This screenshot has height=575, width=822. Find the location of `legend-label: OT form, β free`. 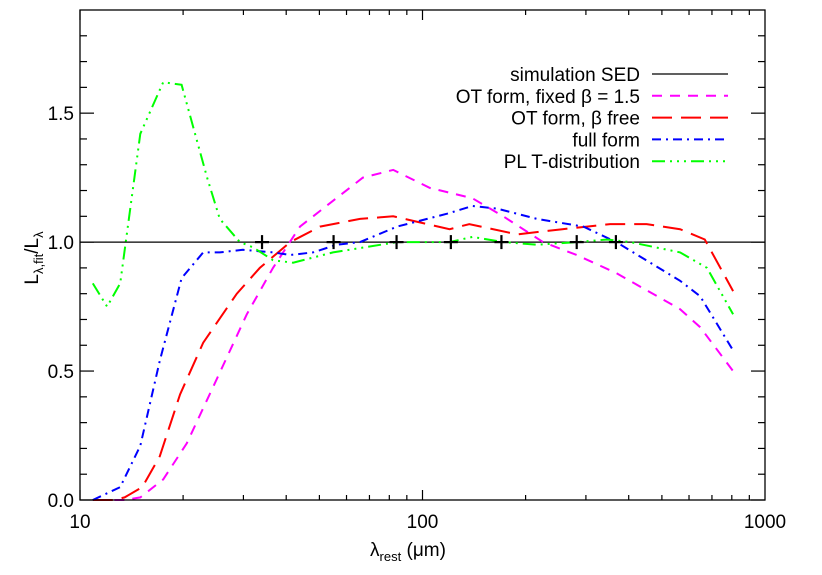

legend-label: OT form, β free is located at coordinates (575, 119).